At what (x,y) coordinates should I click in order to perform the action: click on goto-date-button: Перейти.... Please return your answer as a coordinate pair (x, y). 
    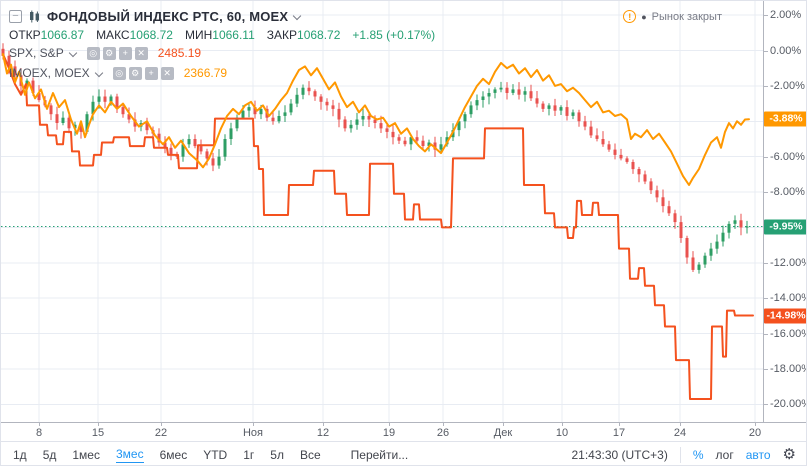
    Looking at the image, I should click on (379, 454).